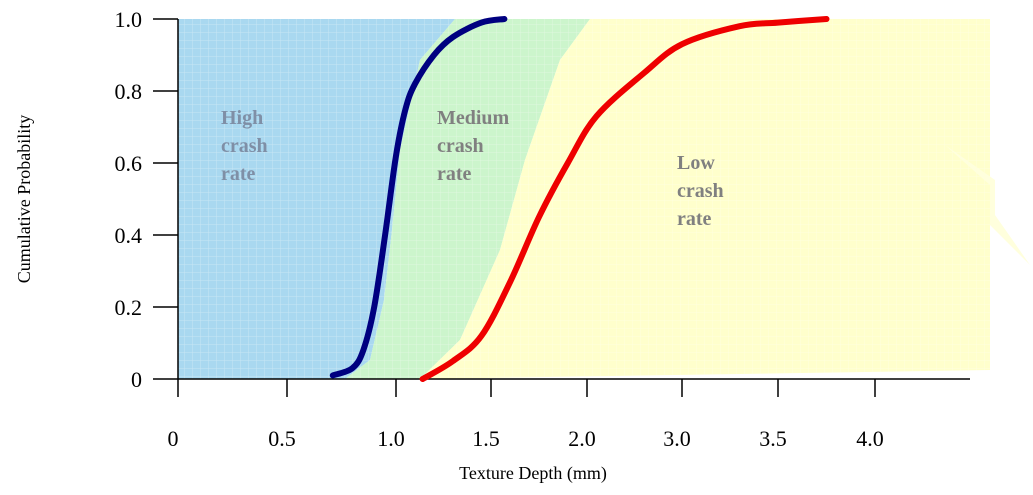 The width and height of the screenshot is (1033, 495). I want to click on dark-blue-curve, so click(418, 197).